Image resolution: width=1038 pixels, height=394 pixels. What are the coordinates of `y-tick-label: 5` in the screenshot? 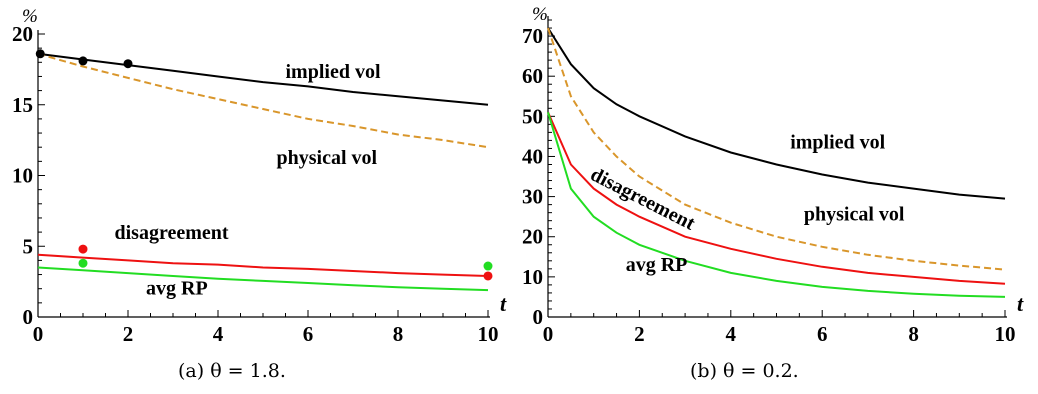 It's located at (28, 246).